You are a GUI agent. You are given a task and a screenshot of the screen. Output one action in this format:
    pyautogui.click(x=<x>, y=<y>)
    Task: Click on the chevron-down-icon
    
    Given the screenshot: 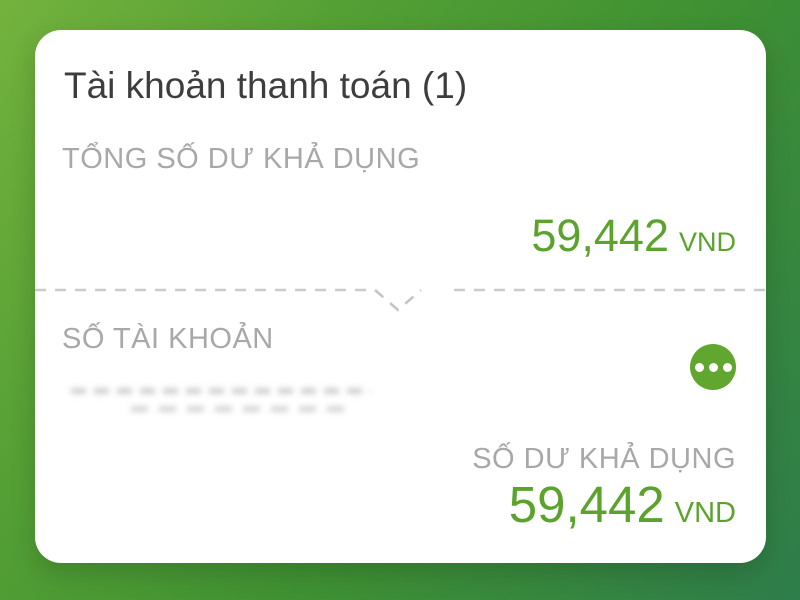 What is the action you would take?
    pyautogui.click(x=398, y=300)
    